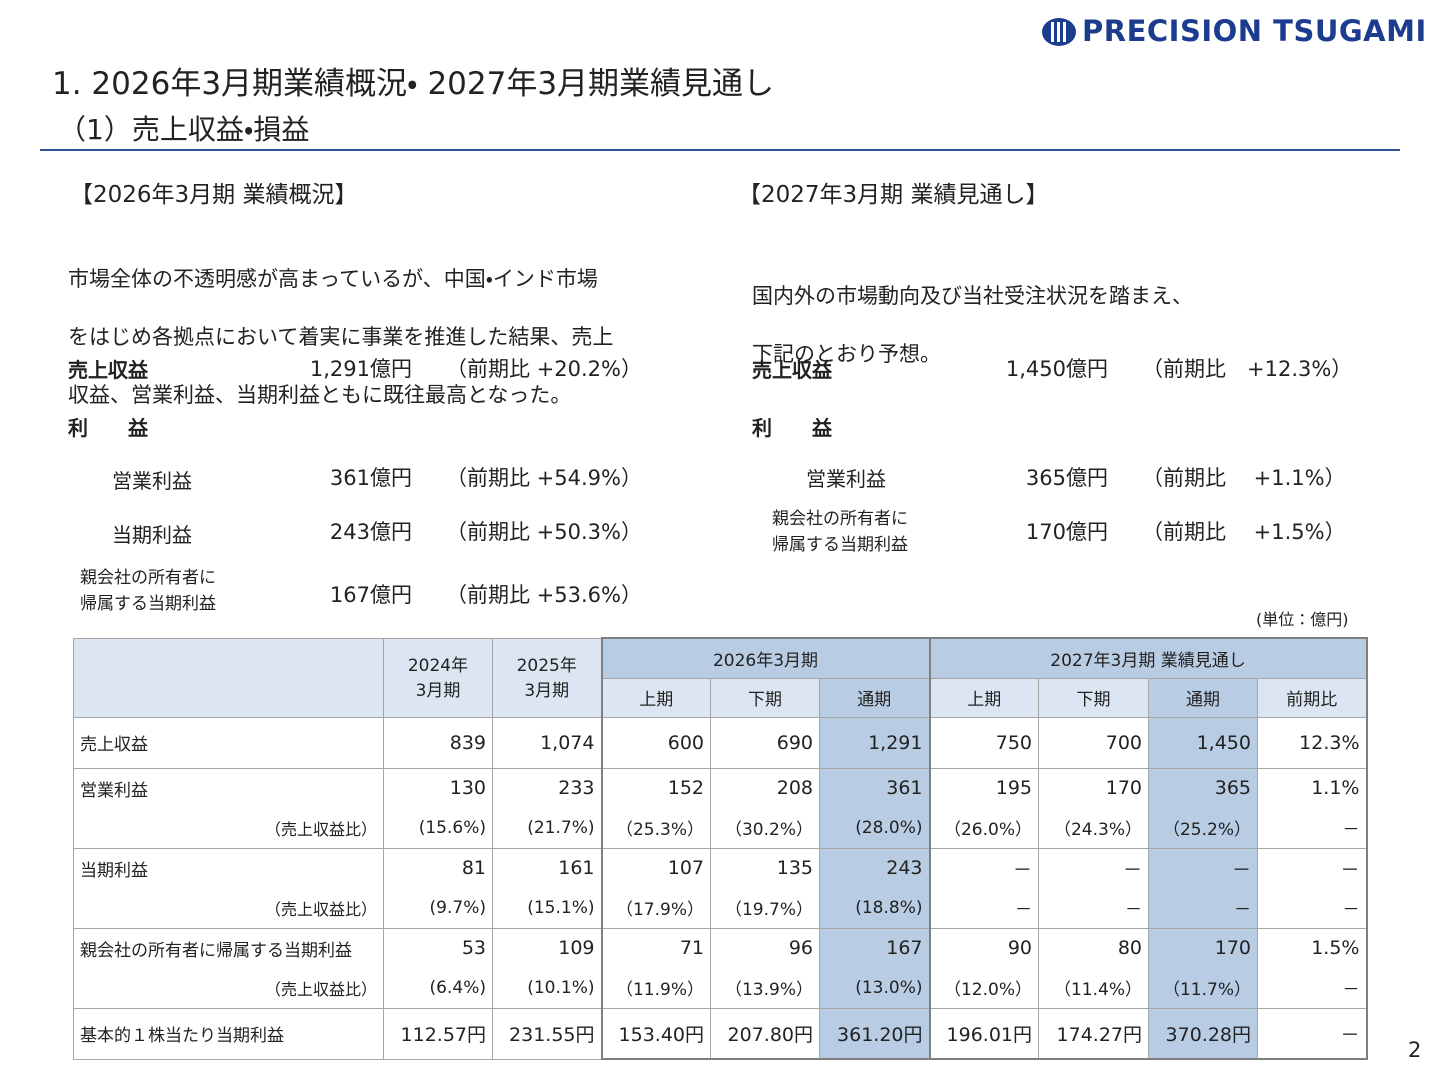 The image size is (1440, 1080). Describe the element at coordinates (1093, 697) in the screenshot. I see `header-sub: 下期` at that location.